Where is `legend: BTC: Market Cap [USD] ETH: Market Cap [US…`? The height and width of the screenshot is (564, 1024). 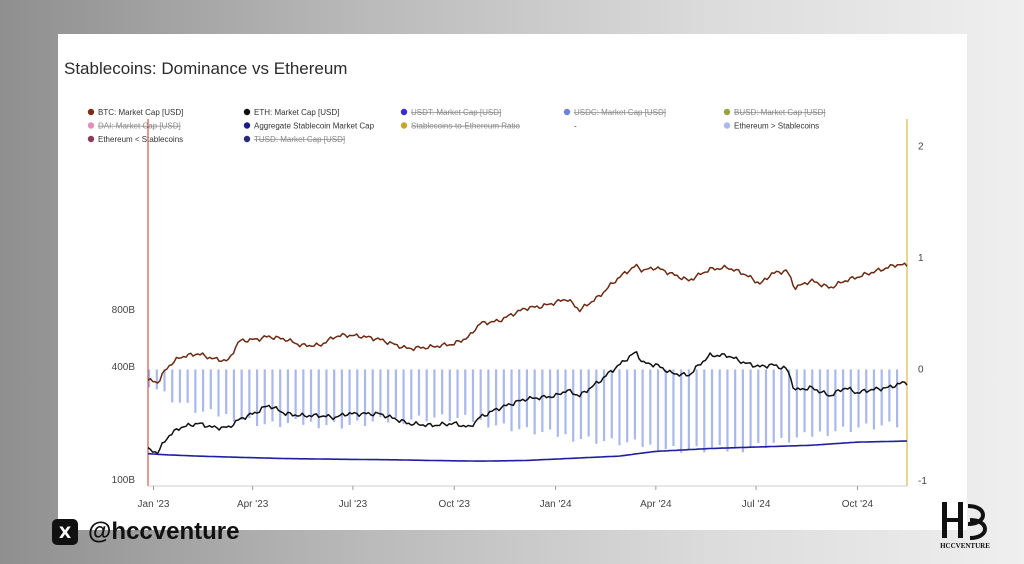 legend: BTC: Market Cap [USD] ETH: Market Cap [US… is located at coordinates (456, 126).